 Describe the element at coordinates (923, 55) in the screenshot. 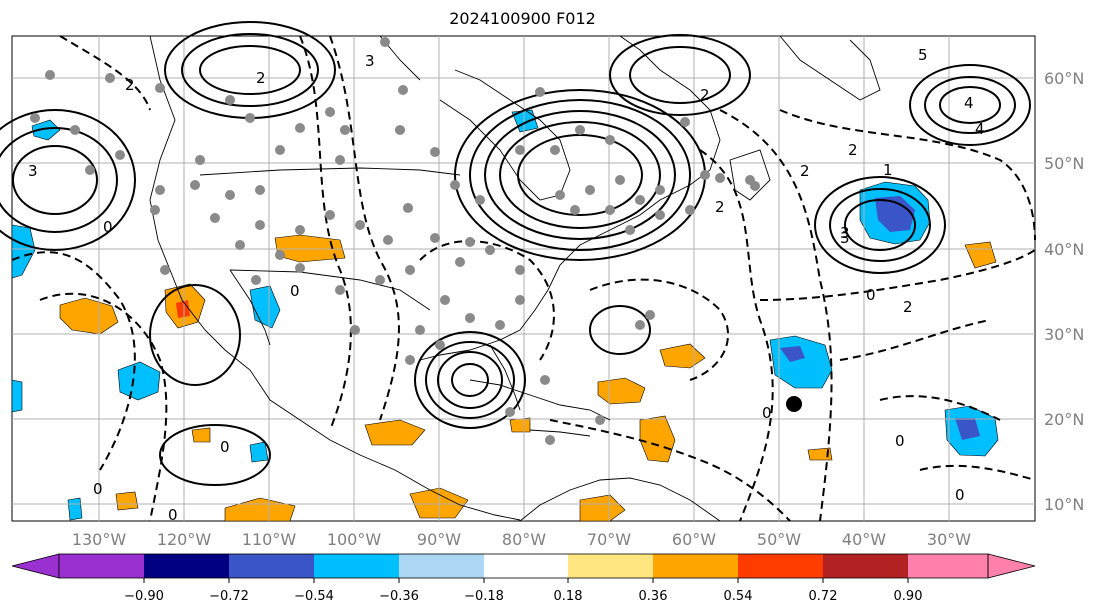

I see `contour-label: 5` at that location.